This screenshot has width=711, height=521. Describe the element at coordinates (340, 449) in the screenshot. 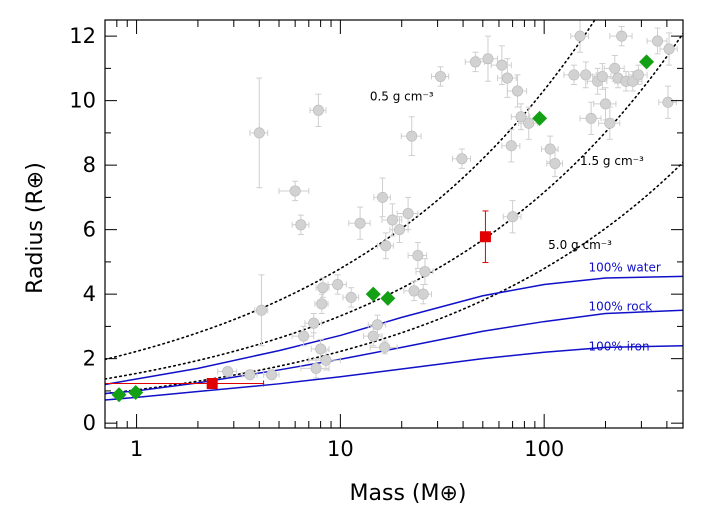

I see `x-tick-label: 10` at that location.